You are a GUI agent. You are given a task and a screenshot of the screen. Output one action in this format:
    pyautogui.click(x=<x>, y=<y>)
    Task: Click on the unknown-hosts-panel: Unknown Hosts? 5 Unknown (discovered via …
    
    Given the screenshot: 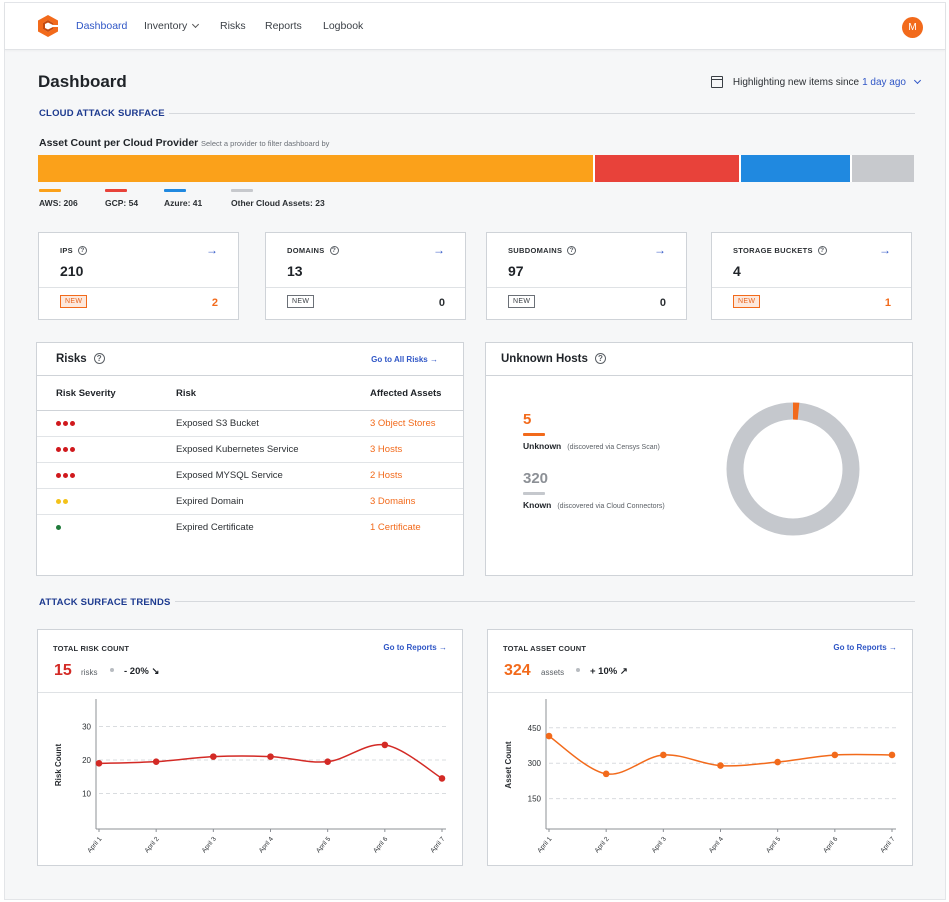 What is the action you would take?
    pyautogui.click(x=699, y=459)
    